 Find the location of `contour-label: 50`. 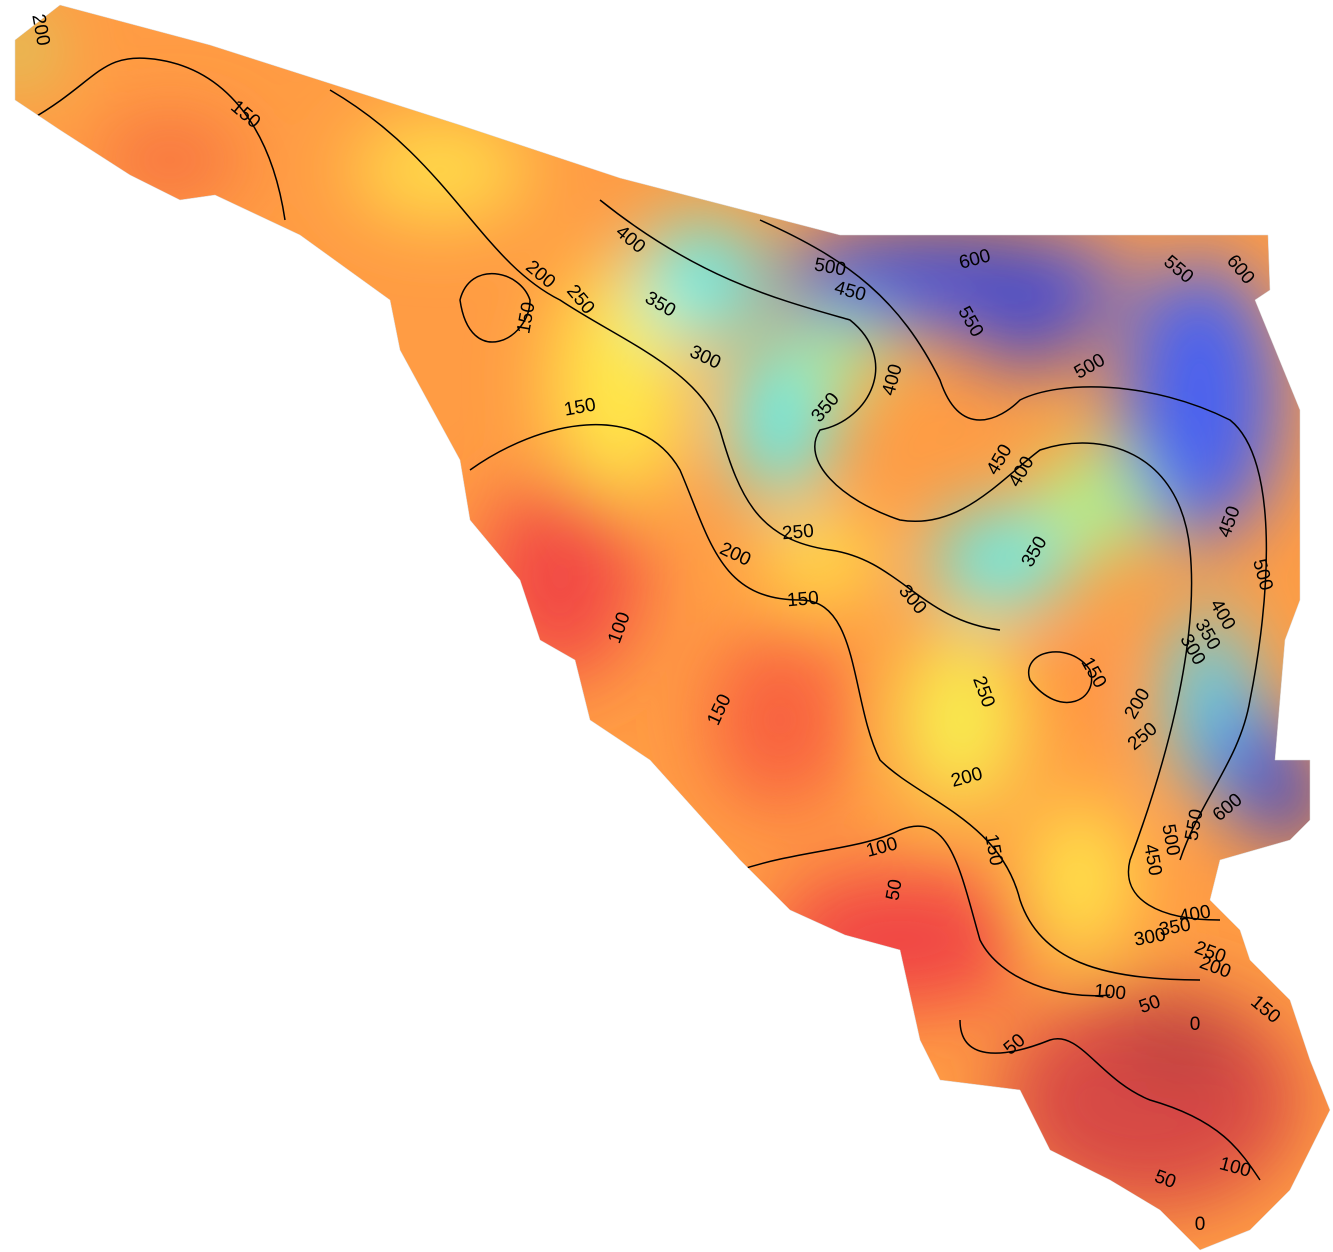

contour-label: 50 is located at coordinates (894, 890).